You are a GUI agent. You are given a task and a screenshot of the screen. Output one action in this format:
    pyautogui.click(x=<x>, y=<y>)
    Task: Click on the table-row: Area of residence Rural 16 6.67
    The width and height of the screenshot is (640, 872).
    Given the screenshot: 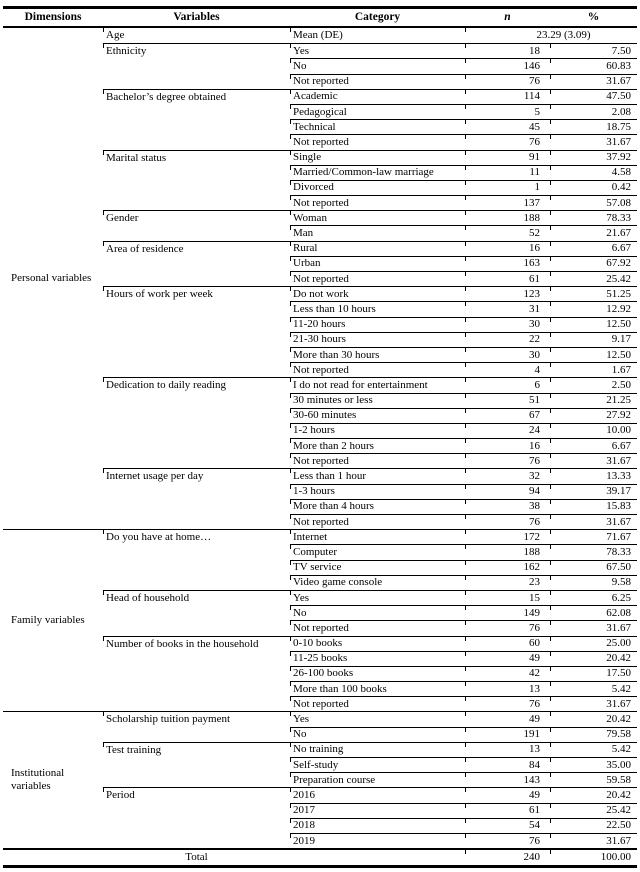 What is the action you would take?
    pyautogui.click(x=320, y=263)
    